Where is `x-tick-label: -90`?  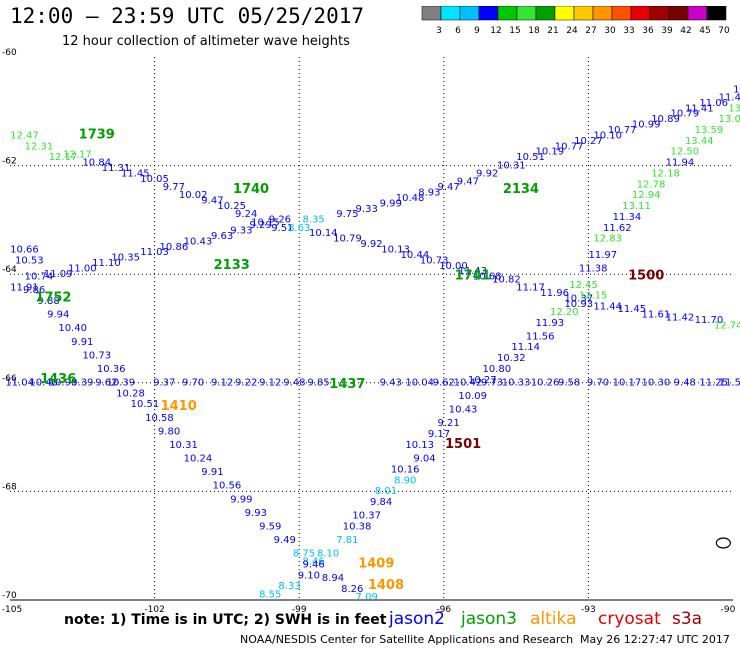 x-tick-label: -90 is located at coordinates (728, 610).